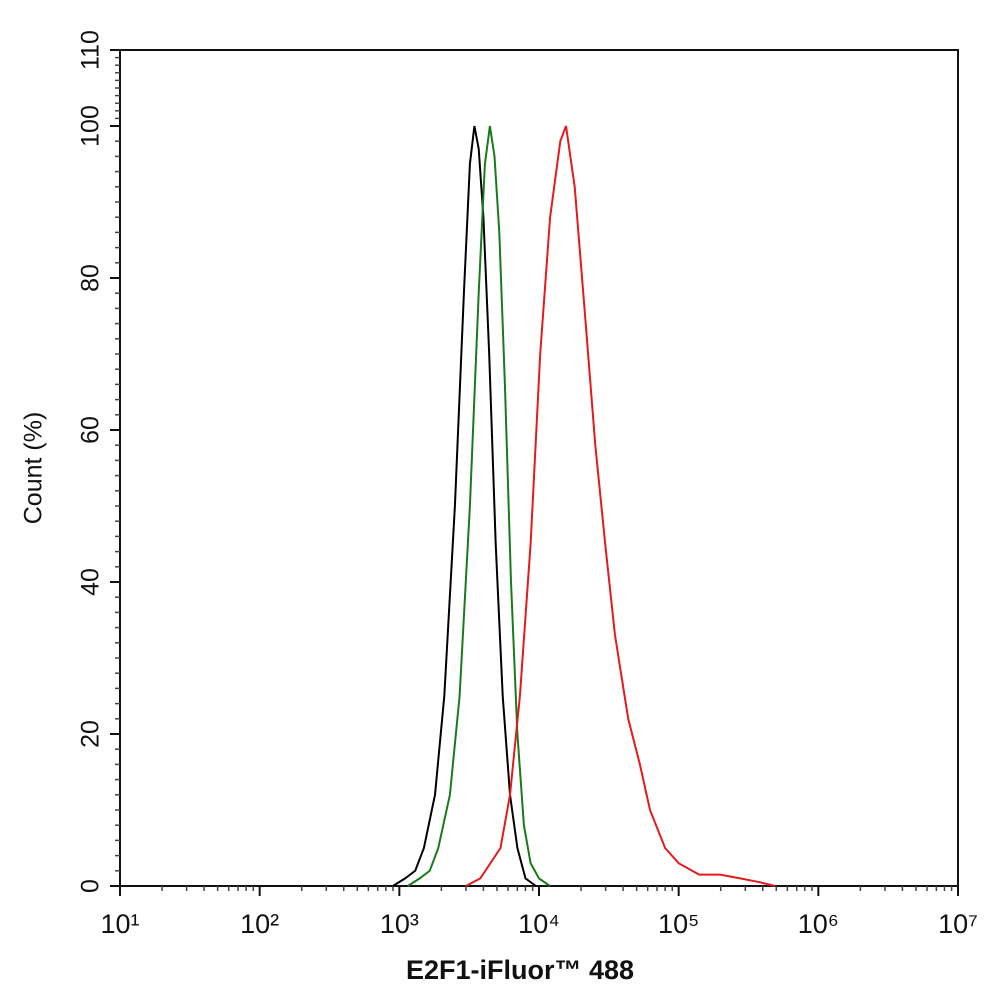 This screenshot has width=994, height=1002. What do you see at coordinates (91, 886) in the screenshot?
I see `y-tick-label: 0` at bounding box center [91, 886].